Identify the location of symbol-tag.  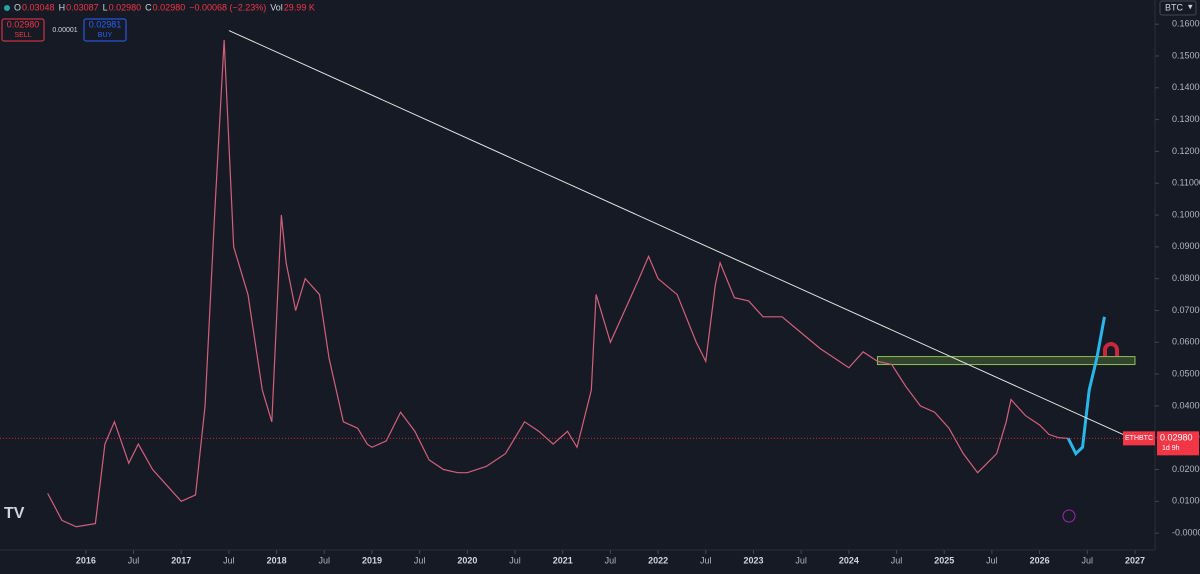
(1139, 438).